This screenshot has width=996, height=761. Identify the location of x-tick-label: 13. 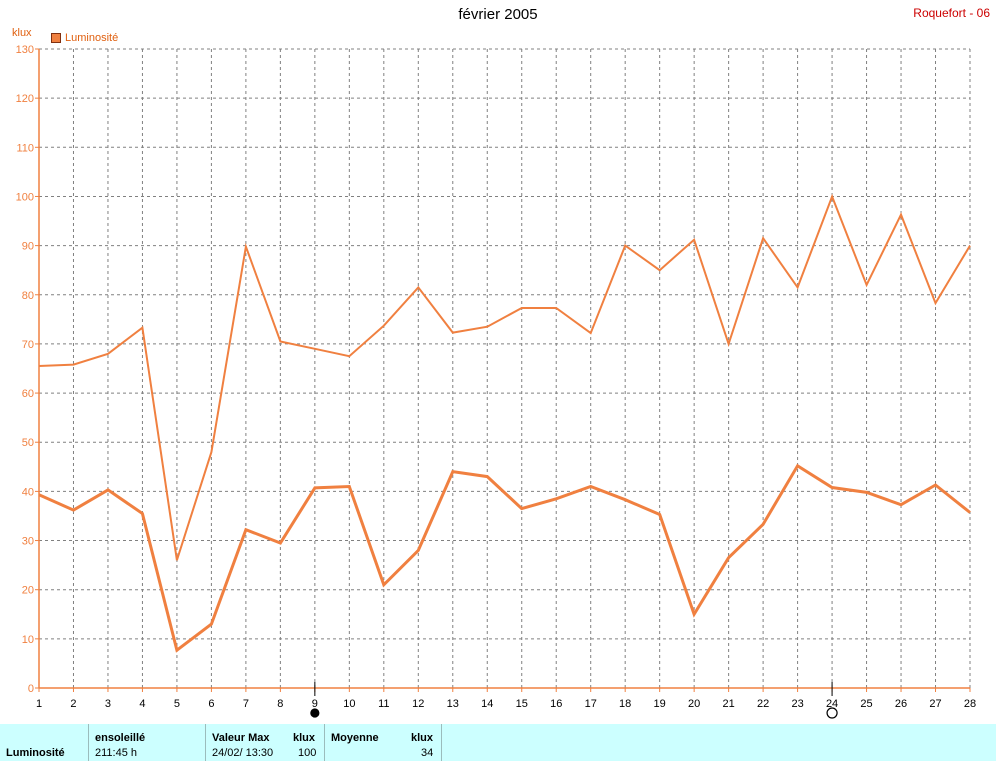
(453, 704).